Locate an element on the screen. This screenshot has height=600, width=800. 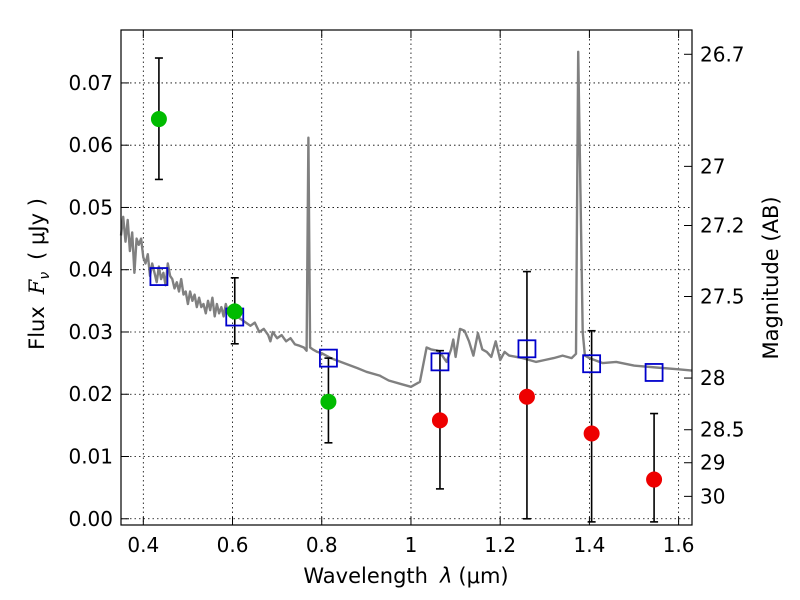
y-tick-label: 0.00 is located at coordinates (90, 519).